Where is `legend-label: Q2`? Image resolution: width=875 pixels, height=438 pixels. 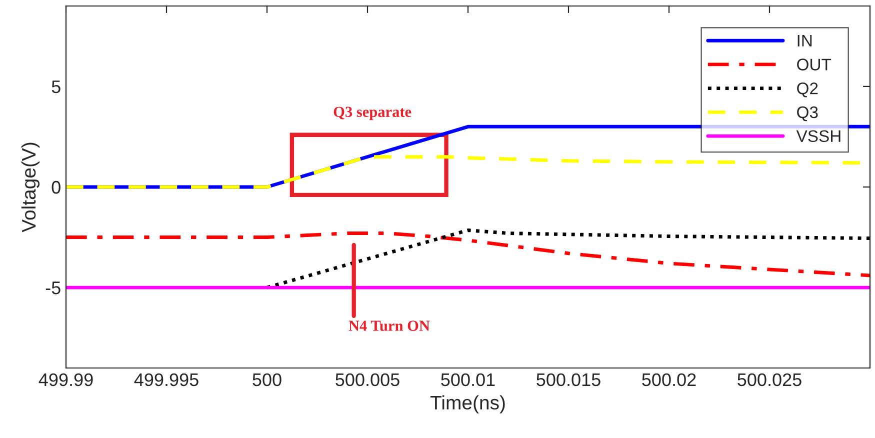 legend-label: Q2 is located at coordinates (807, 90).